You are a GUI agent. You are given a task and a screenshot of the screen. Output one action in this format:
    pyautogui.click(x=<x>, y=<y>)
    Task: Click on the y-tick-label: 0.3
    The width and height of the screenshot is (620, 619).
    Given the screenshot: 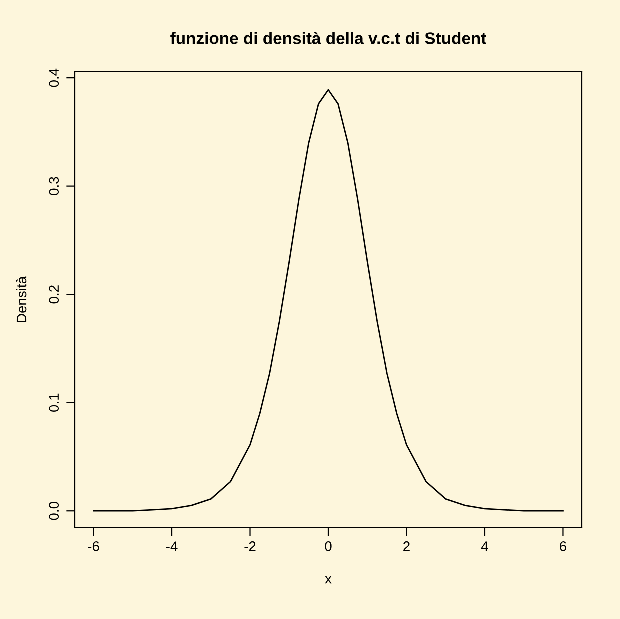 What is the action you would take?
    pyautogui.click(x=54, y=186)
    